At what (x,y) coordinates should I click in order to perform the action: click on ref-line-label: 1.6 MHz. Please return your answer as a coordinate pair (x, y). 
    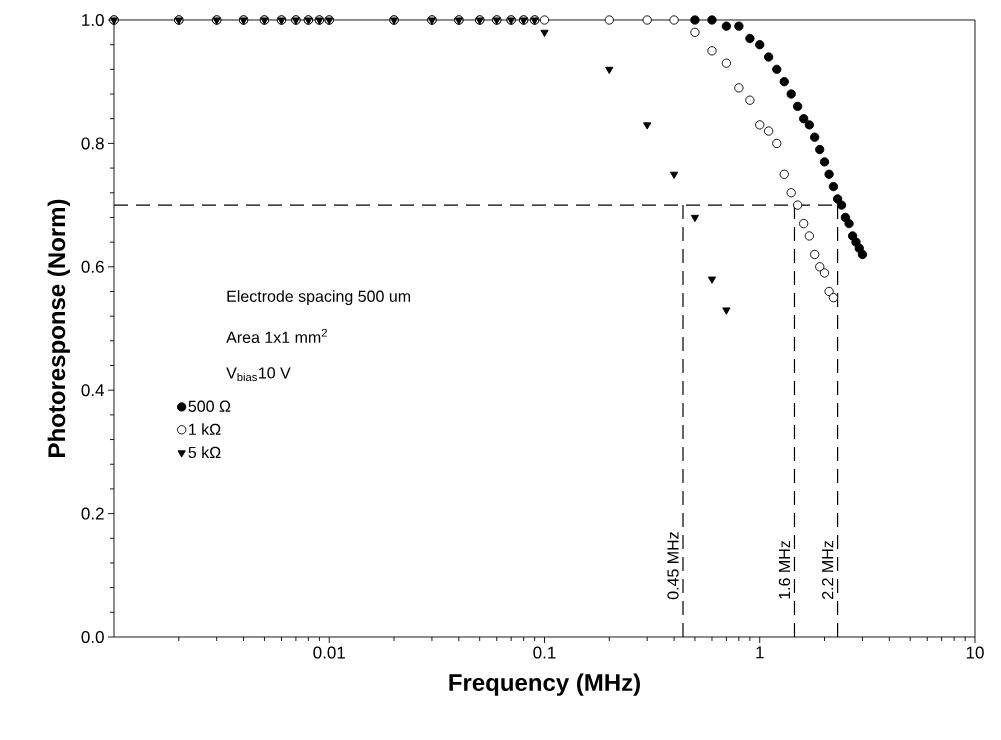
    Looking at the image, I should click on (784, 570).